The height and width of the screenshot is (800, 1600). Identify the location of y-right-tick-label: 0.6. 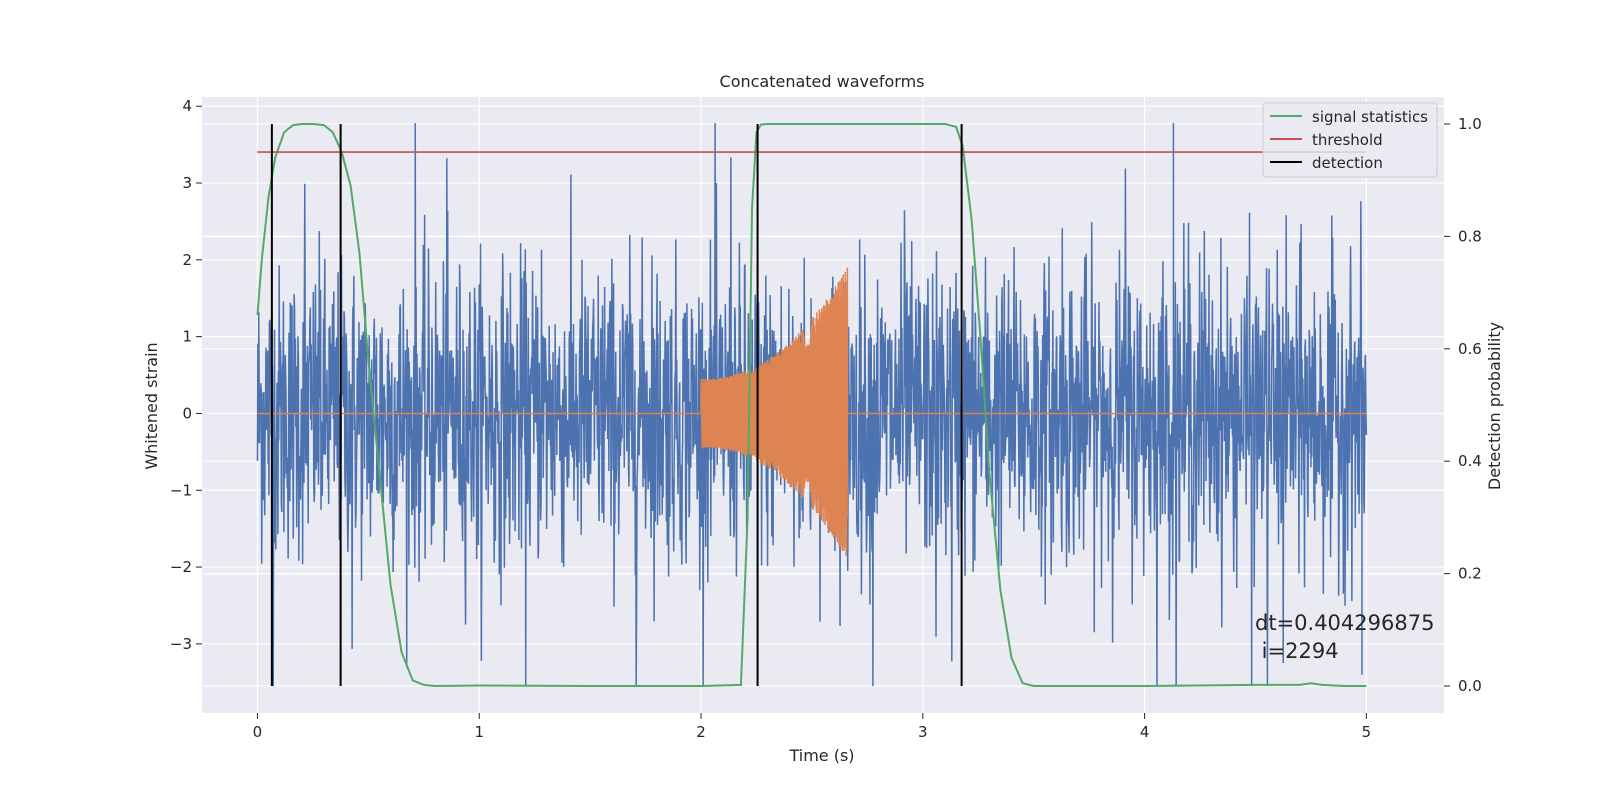
(1470, 349).